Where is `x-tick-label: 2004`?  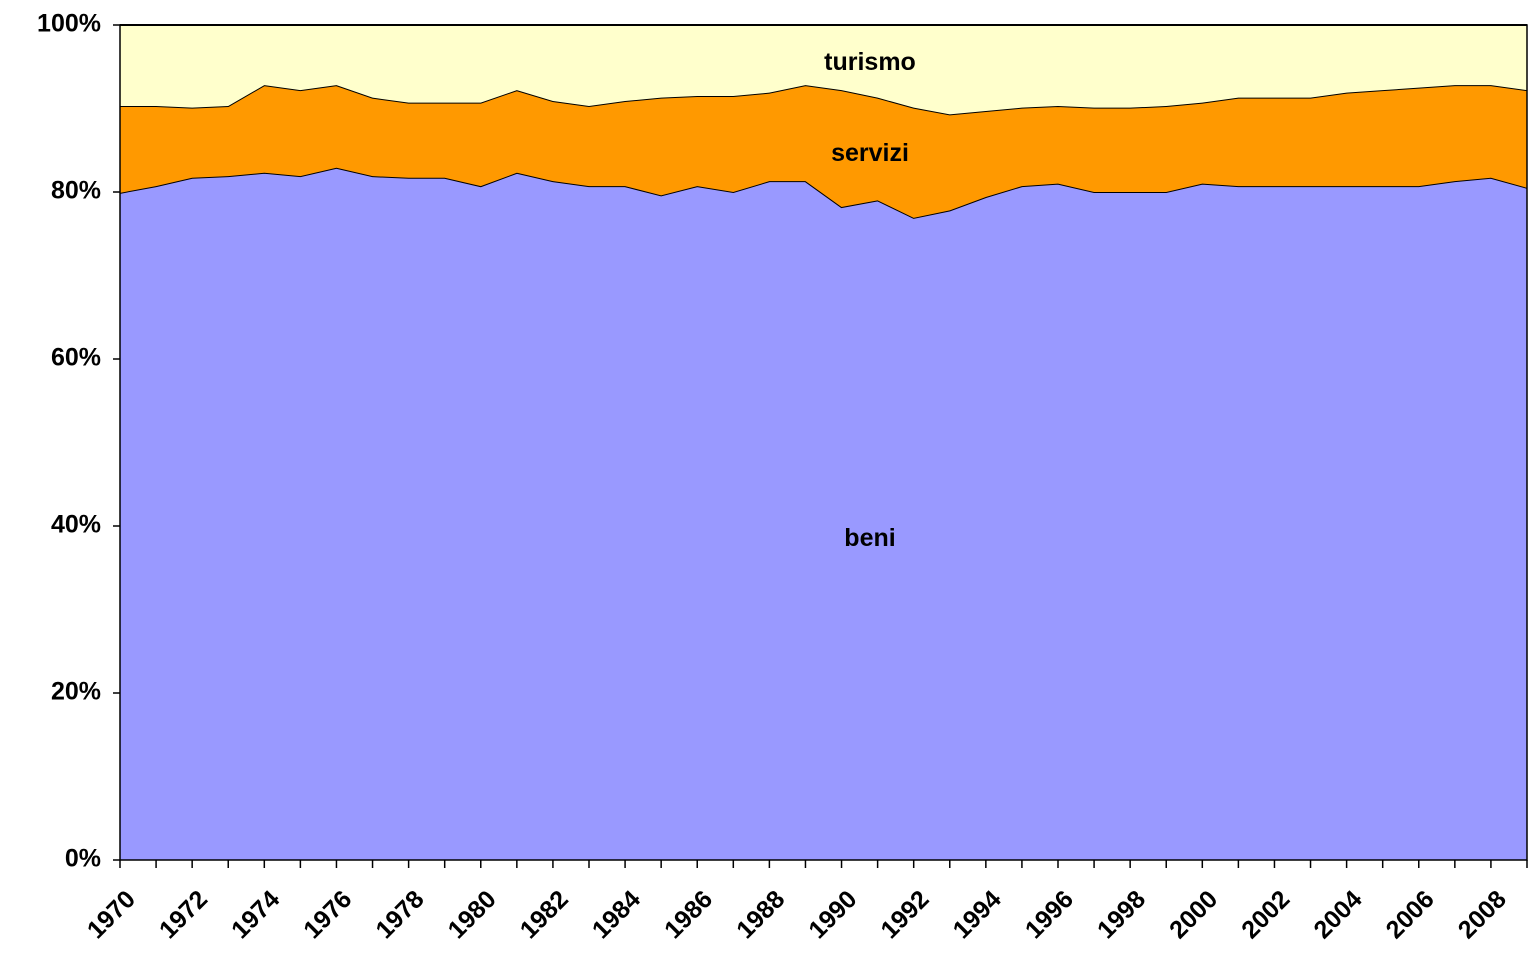 x-tick-label: 2004 is located at coordinates (1337, 914).